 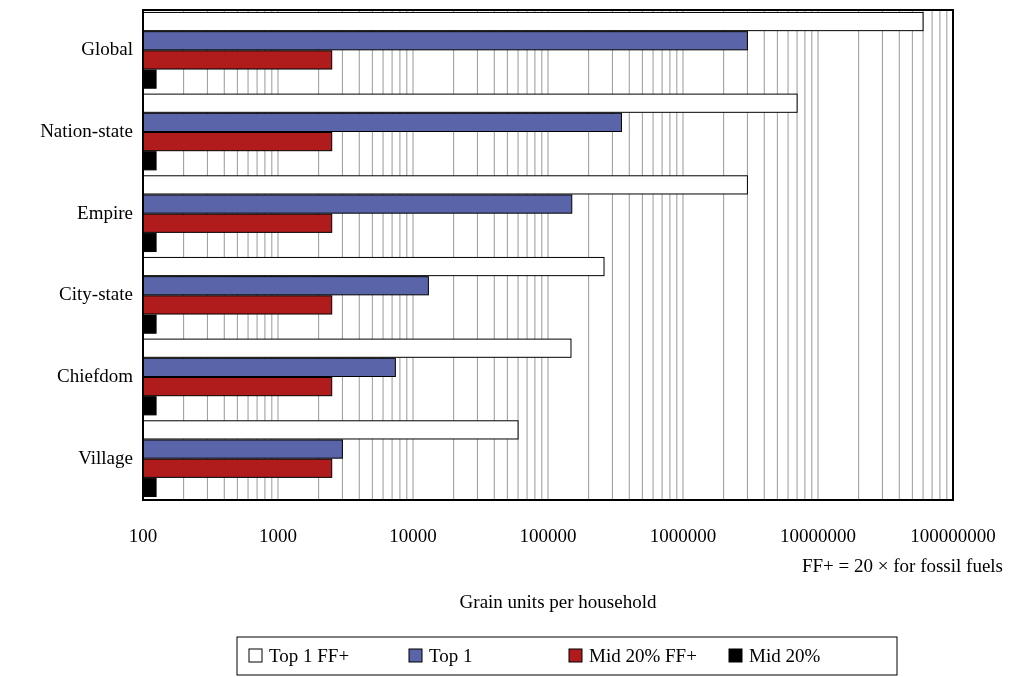 What do you see at coordinates (413, 535) in the screenshot?
I see `x-tick-label: 10000` at bounding box center [413, 535].